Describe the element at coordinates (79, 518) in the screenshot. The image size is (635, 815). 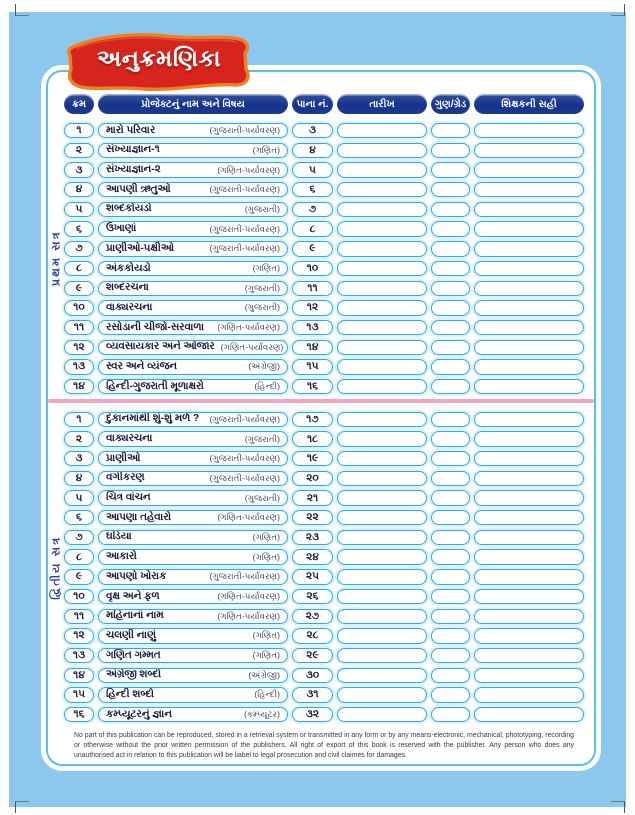
I see `serial-cell: ૬` at that location.